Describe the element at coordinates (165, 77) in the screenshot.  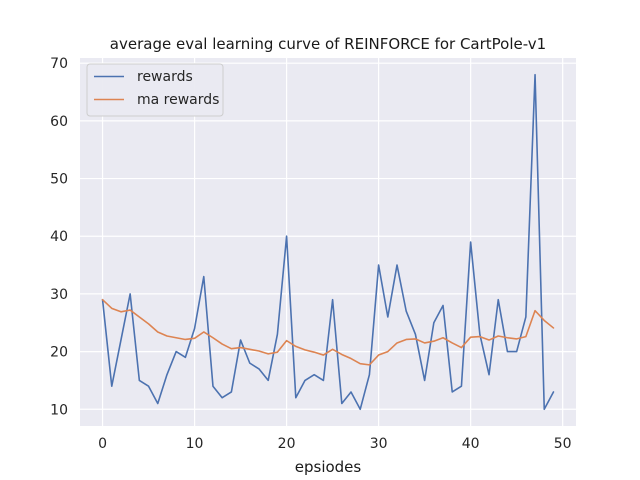
I see `legend-label-rewards: rewards` at that location.